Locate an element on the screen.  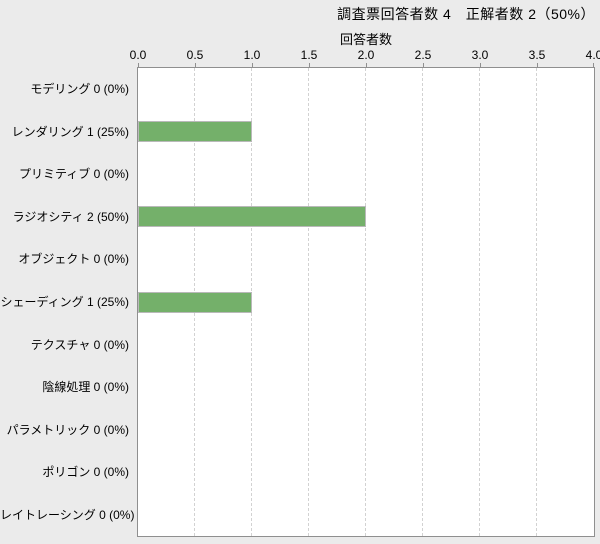
bar-レンダリング is located at coordinates (195, 131).